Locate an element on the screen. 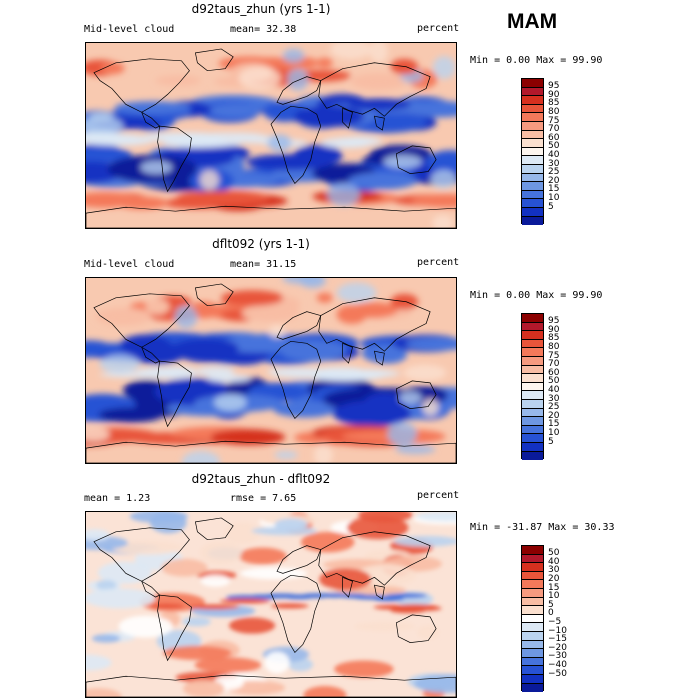 The height and width of the screenshot is (700, 700). panel-2-map is located at coordinates (271, 370).